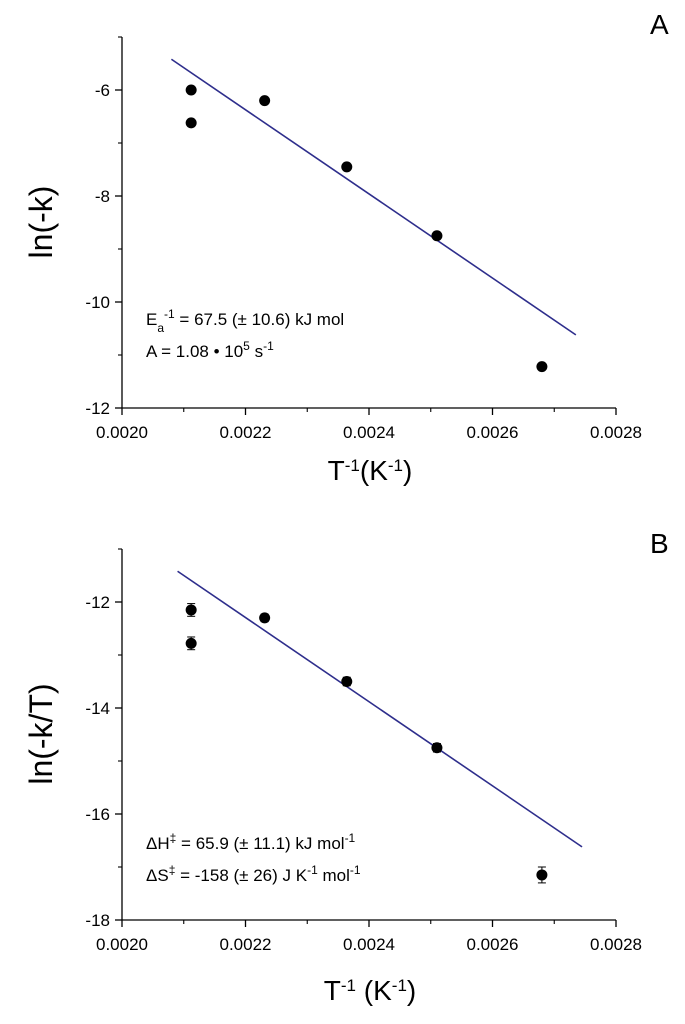  Describe the element at coordinates (160, 328) in the screenshot. I see `annot-sub: a` at that location.